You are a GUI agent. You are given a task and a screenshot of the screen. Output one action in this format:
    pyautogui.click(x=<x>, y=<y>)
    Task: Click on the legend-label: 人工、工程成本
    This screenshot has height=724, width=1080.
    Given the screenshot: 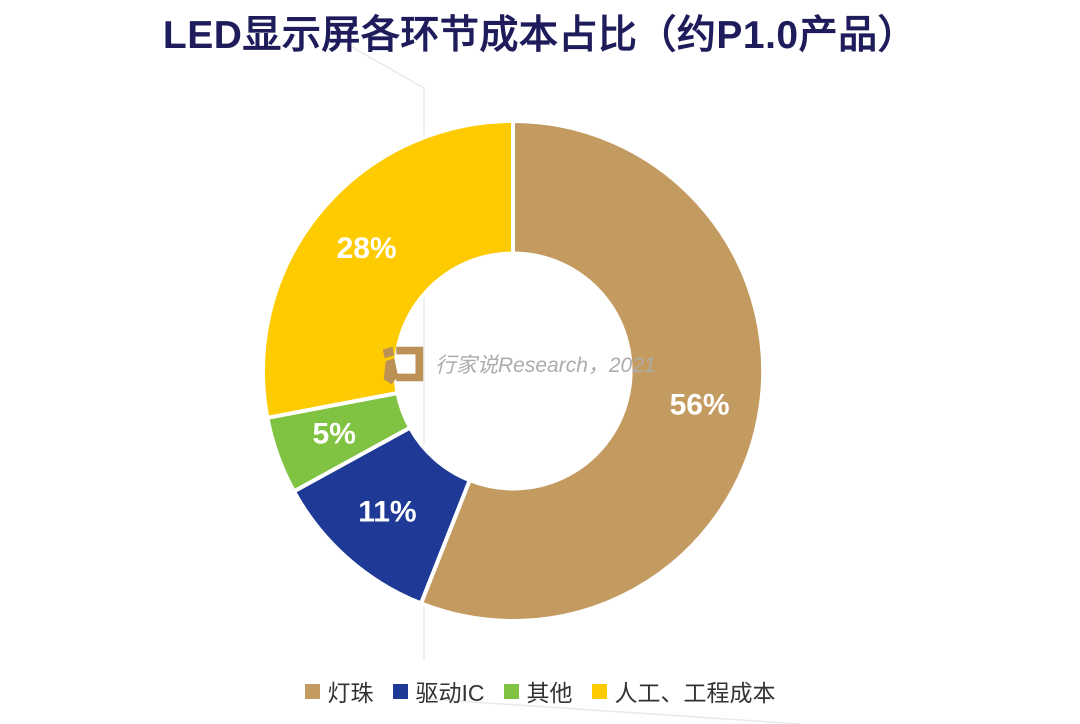 What is the action you would take?
    pyautogui.click(x=695, y=693)
    